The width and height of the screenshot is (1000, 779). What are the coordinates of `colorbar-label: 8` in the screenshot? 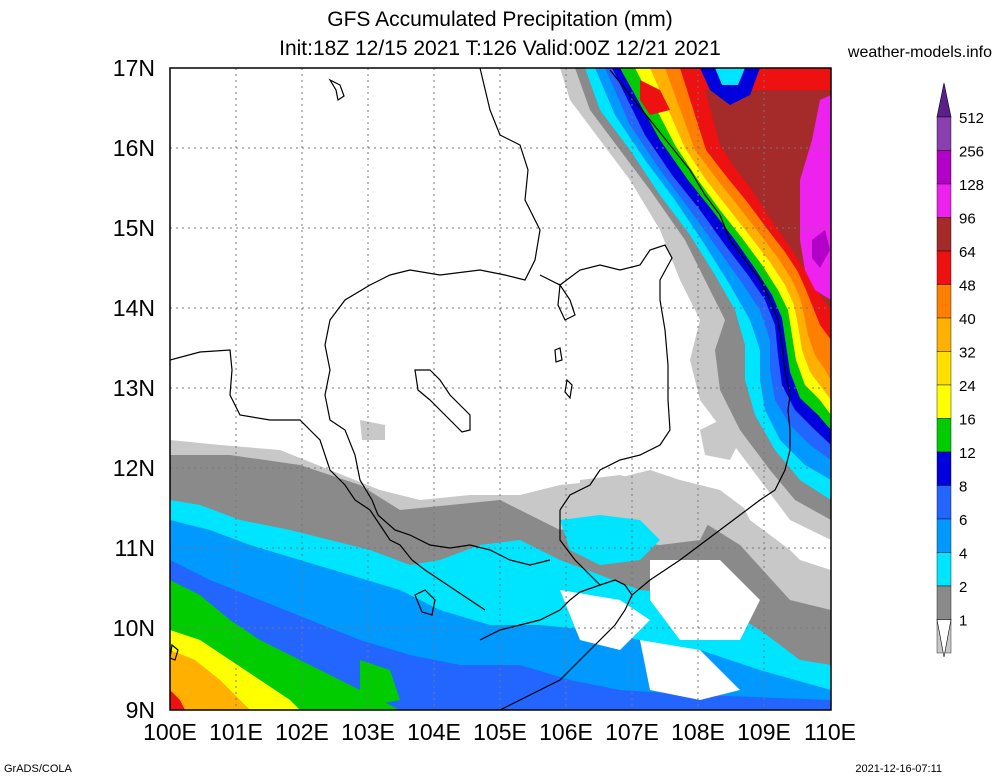 It's located at (963, 487).